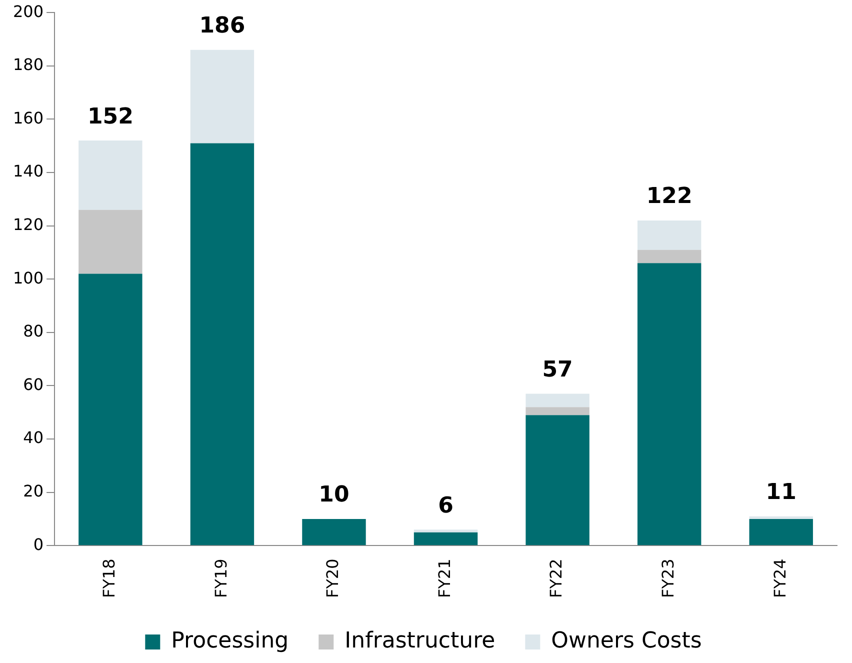 This screenshot has width=852, height=663. Describe the element at coordinates (33, 438) in the screenshot. I see `y-tick-label: 40` at that location.